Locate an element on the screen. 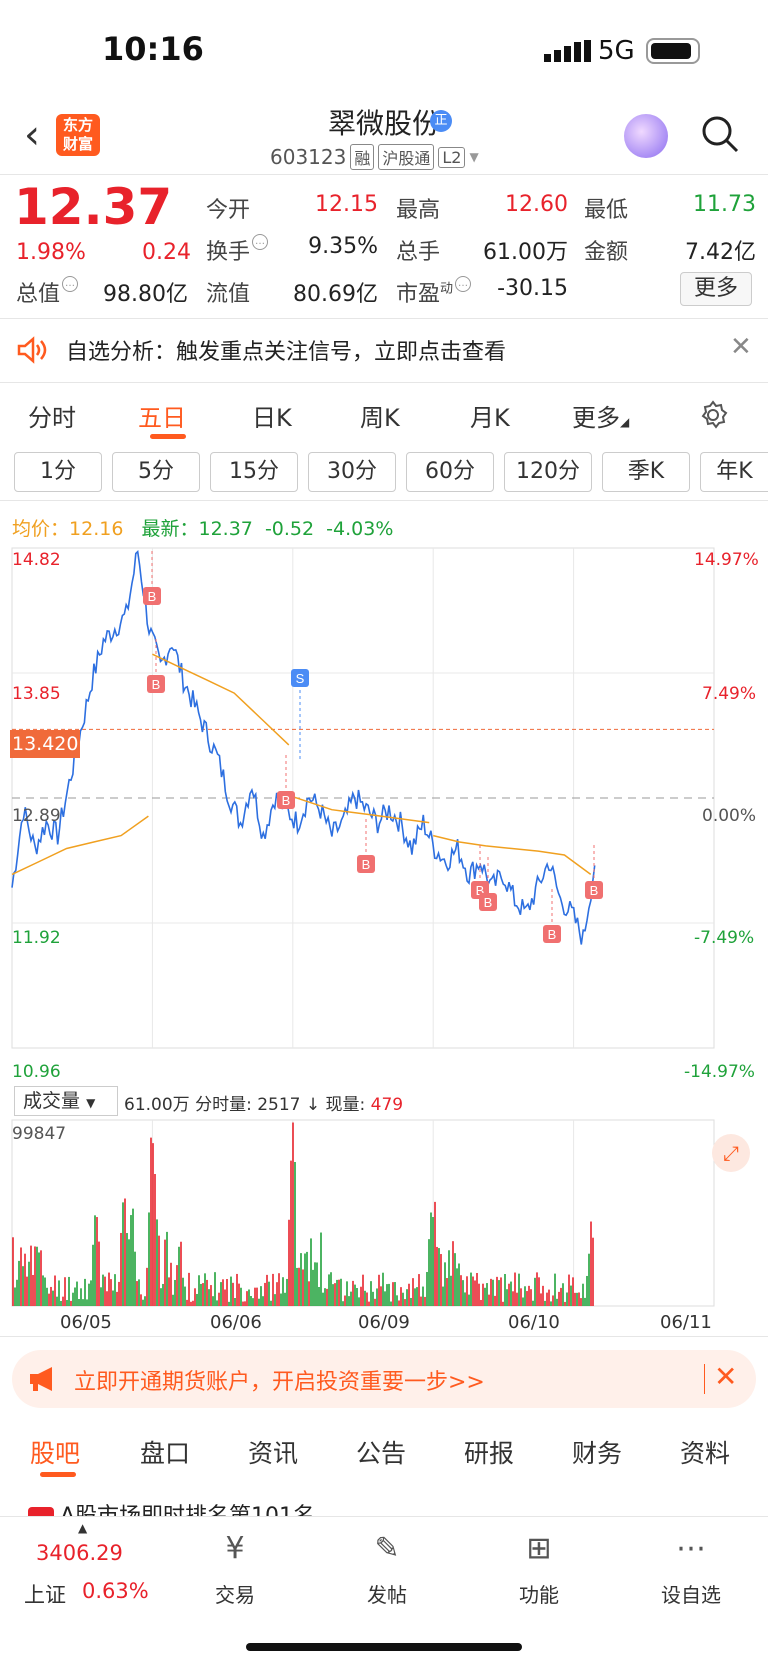 The height and width of the screenshot is (1665, 768). y-tick-right: -7.49% is located at coordinates (724, 938).